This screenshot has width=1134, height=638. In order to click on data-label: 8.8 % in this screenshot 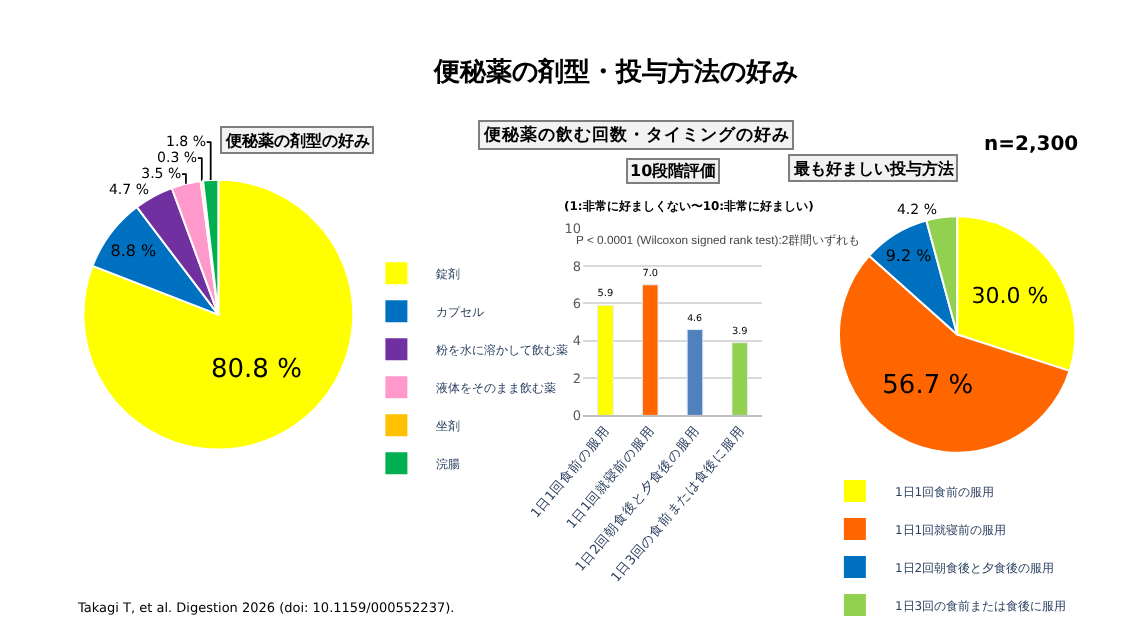, I will do `click(133, 250)`.